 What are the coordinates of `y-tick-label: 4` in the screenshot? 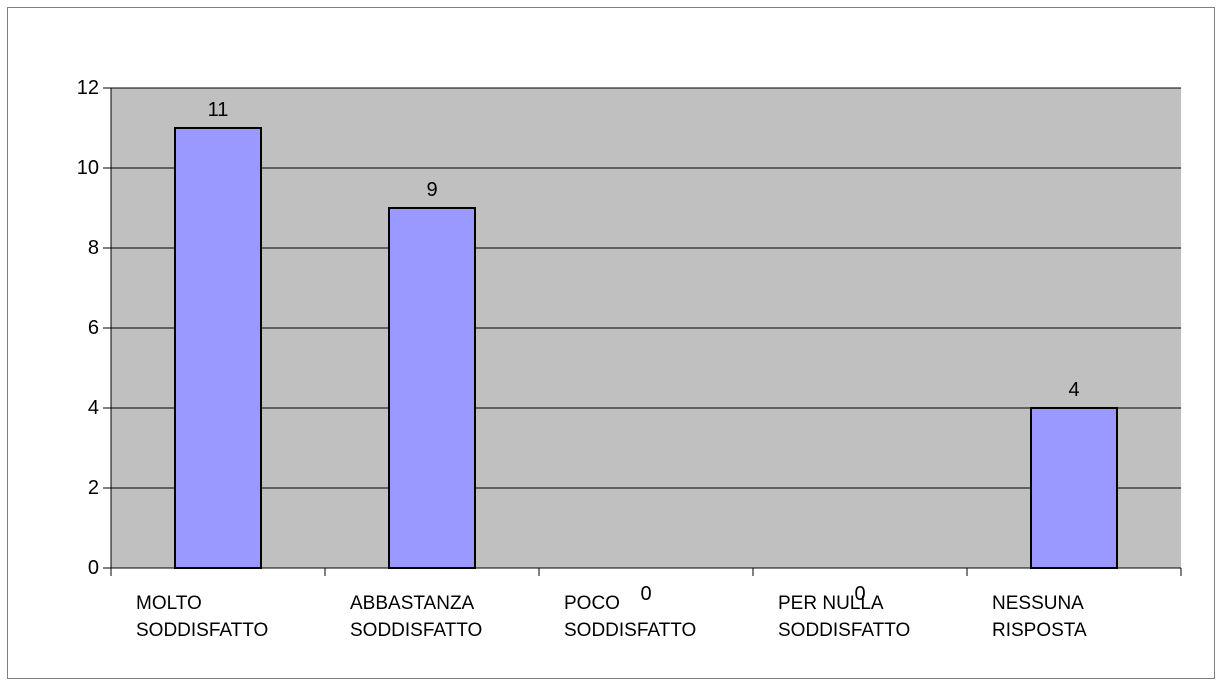 It's located at (93, 408).